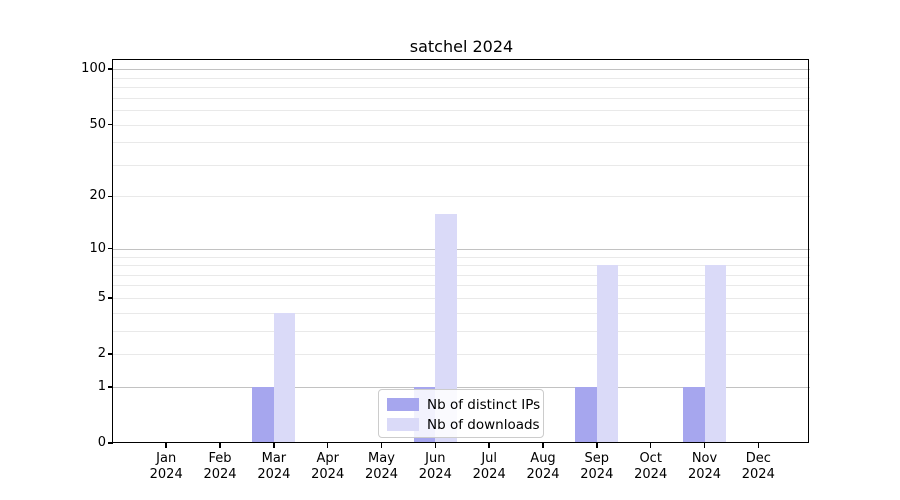 The height and width of the screenshot is (500, 900). Describe the element at coordinates (758, 466) in the screenshot. I see `x-tick-label: Dec 2024` at that location.